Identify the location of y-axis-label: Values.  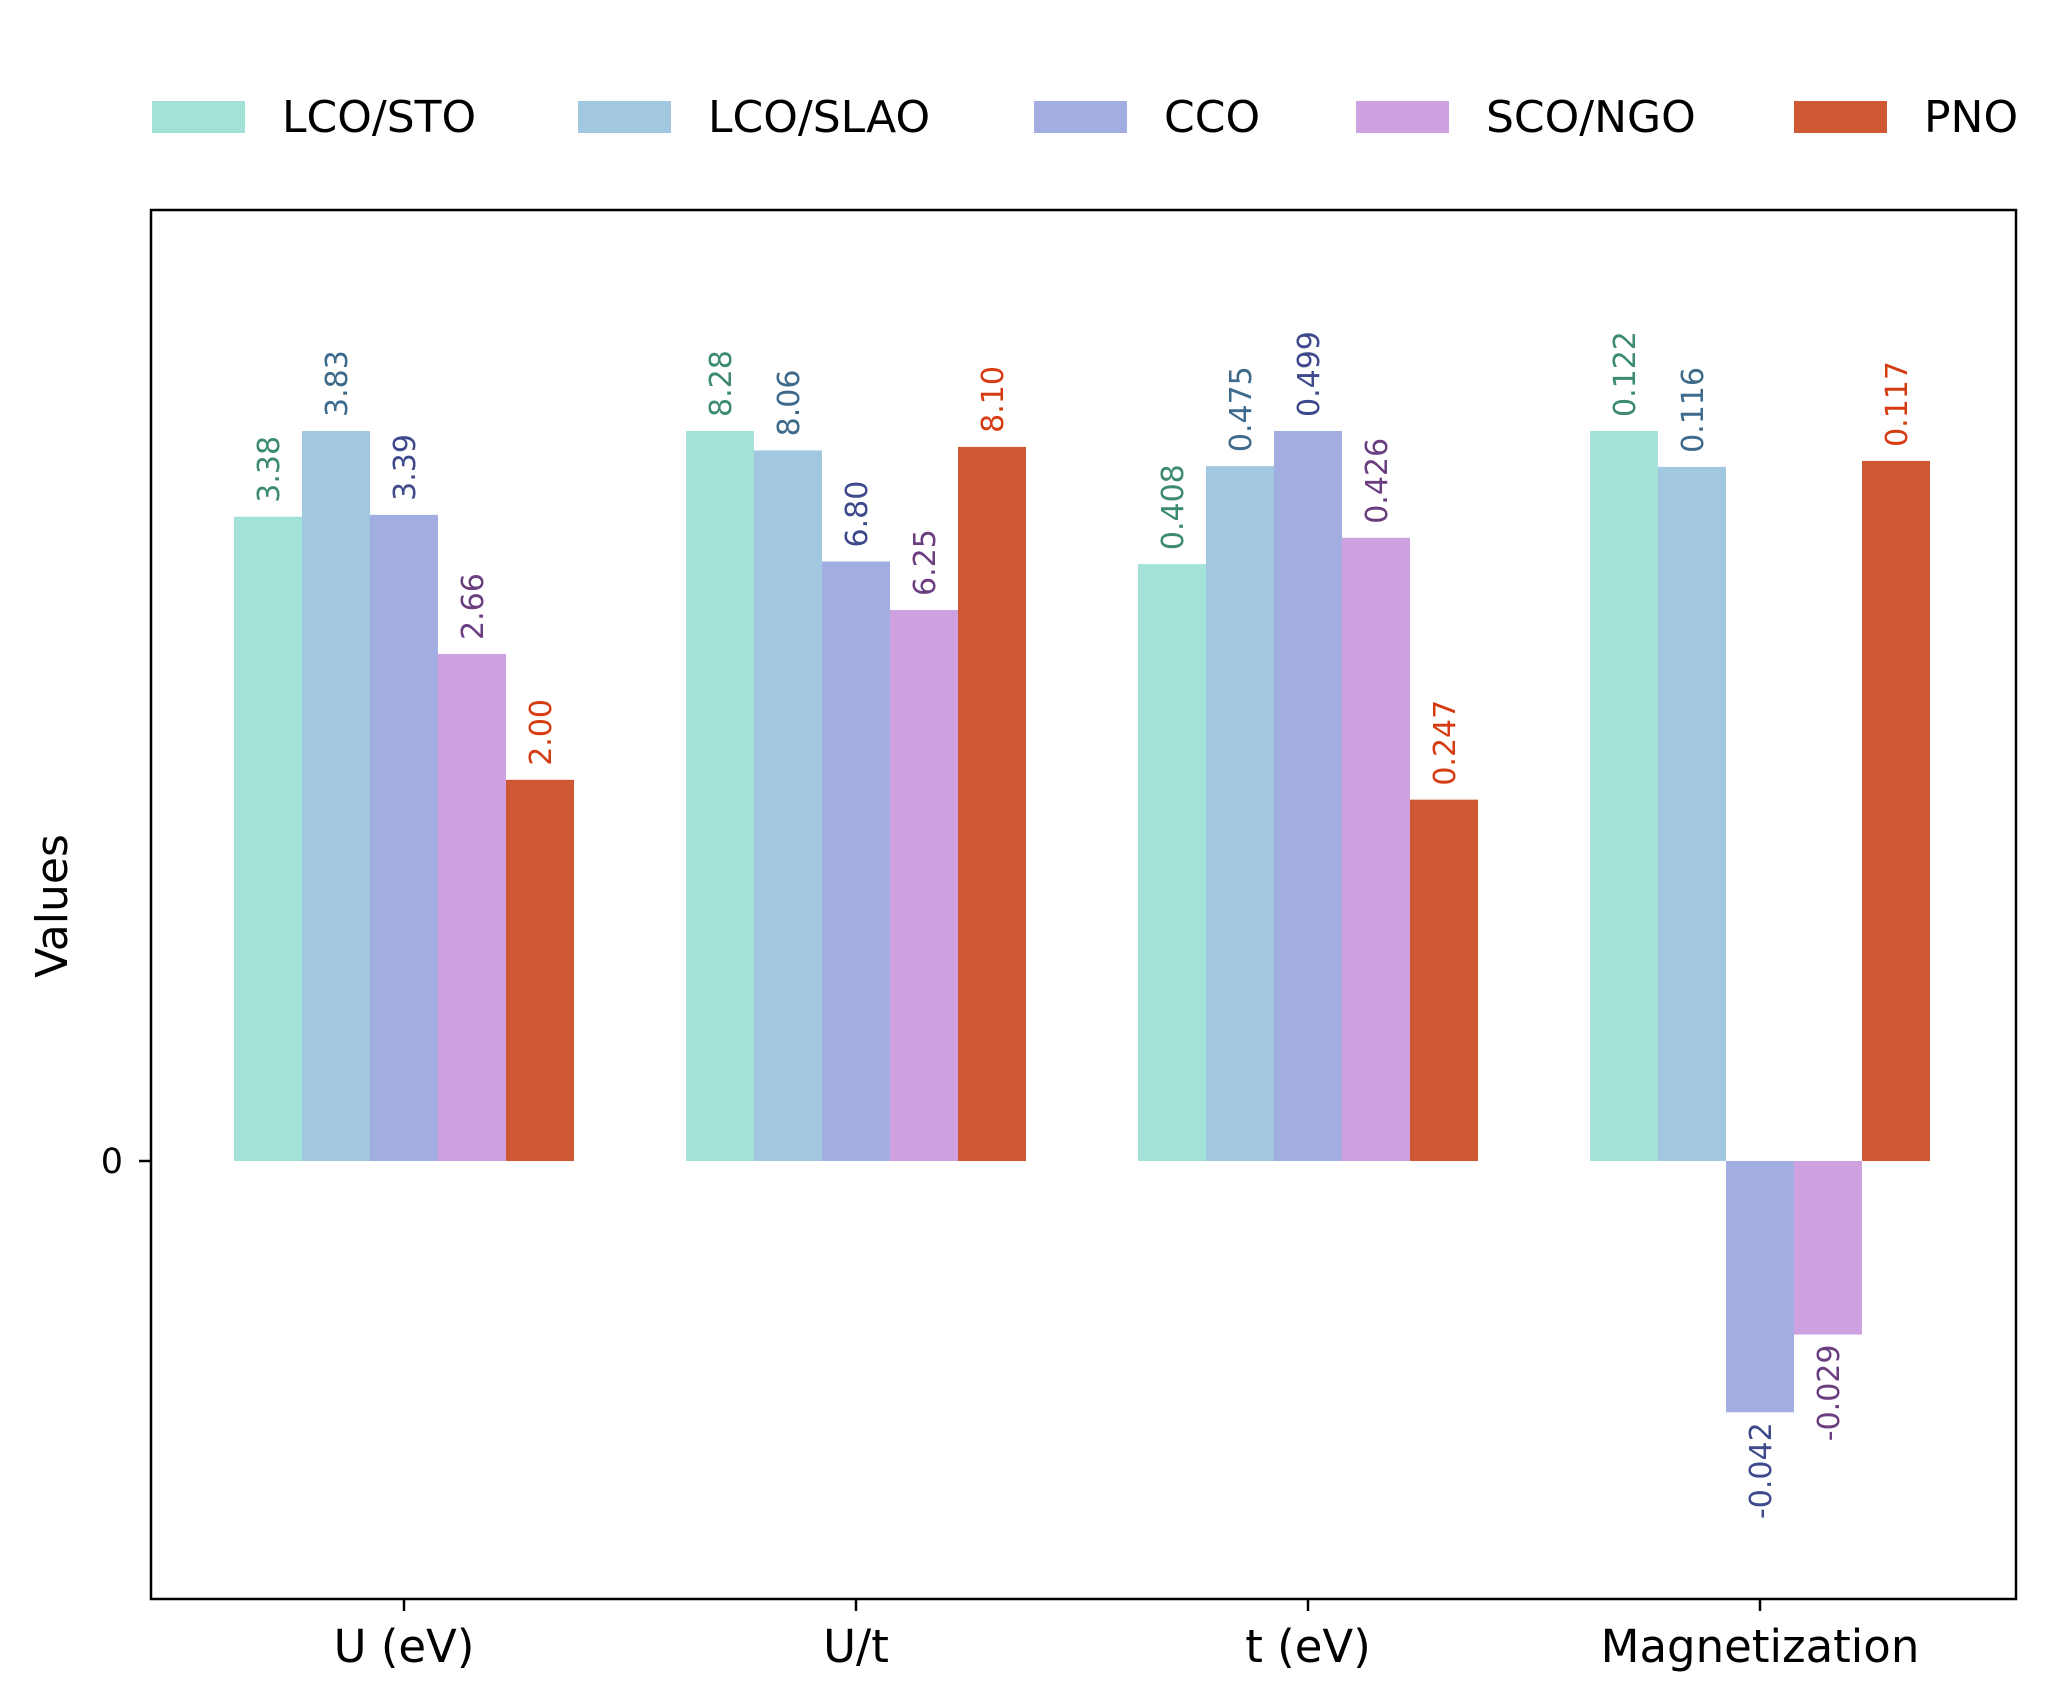
(52, 906).